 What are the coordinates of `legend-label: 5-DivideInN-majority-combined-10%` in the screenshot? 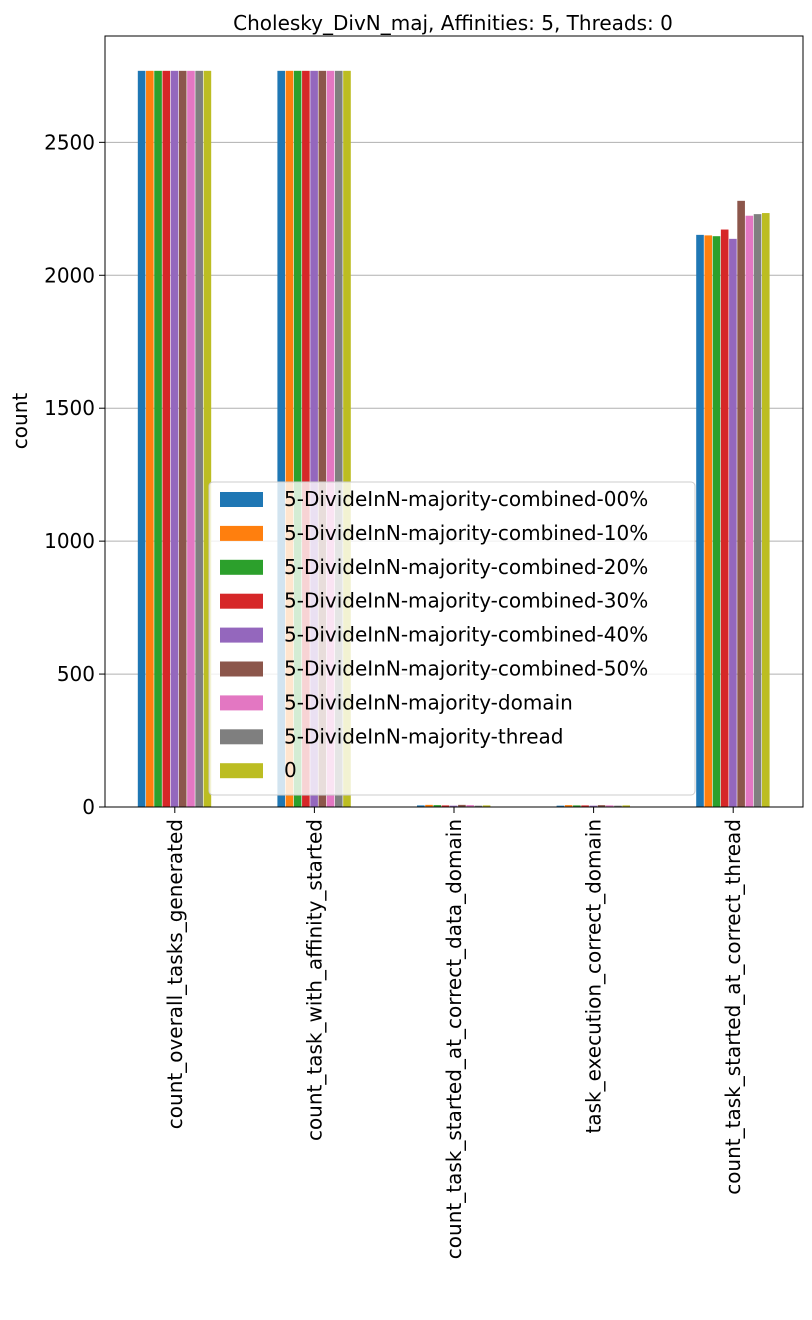 It's located at (466, 533).